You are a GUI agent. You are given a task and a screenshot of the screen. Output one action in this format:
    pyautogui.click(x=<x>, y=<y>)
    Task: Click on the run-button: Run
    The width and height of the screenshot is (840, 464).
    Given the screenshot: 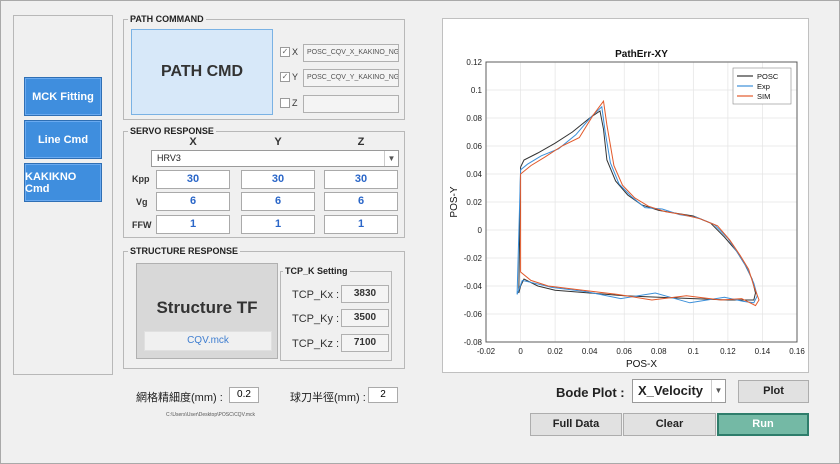 What is the action you would take?
    pyautogui.click(x=763, y=424)
    